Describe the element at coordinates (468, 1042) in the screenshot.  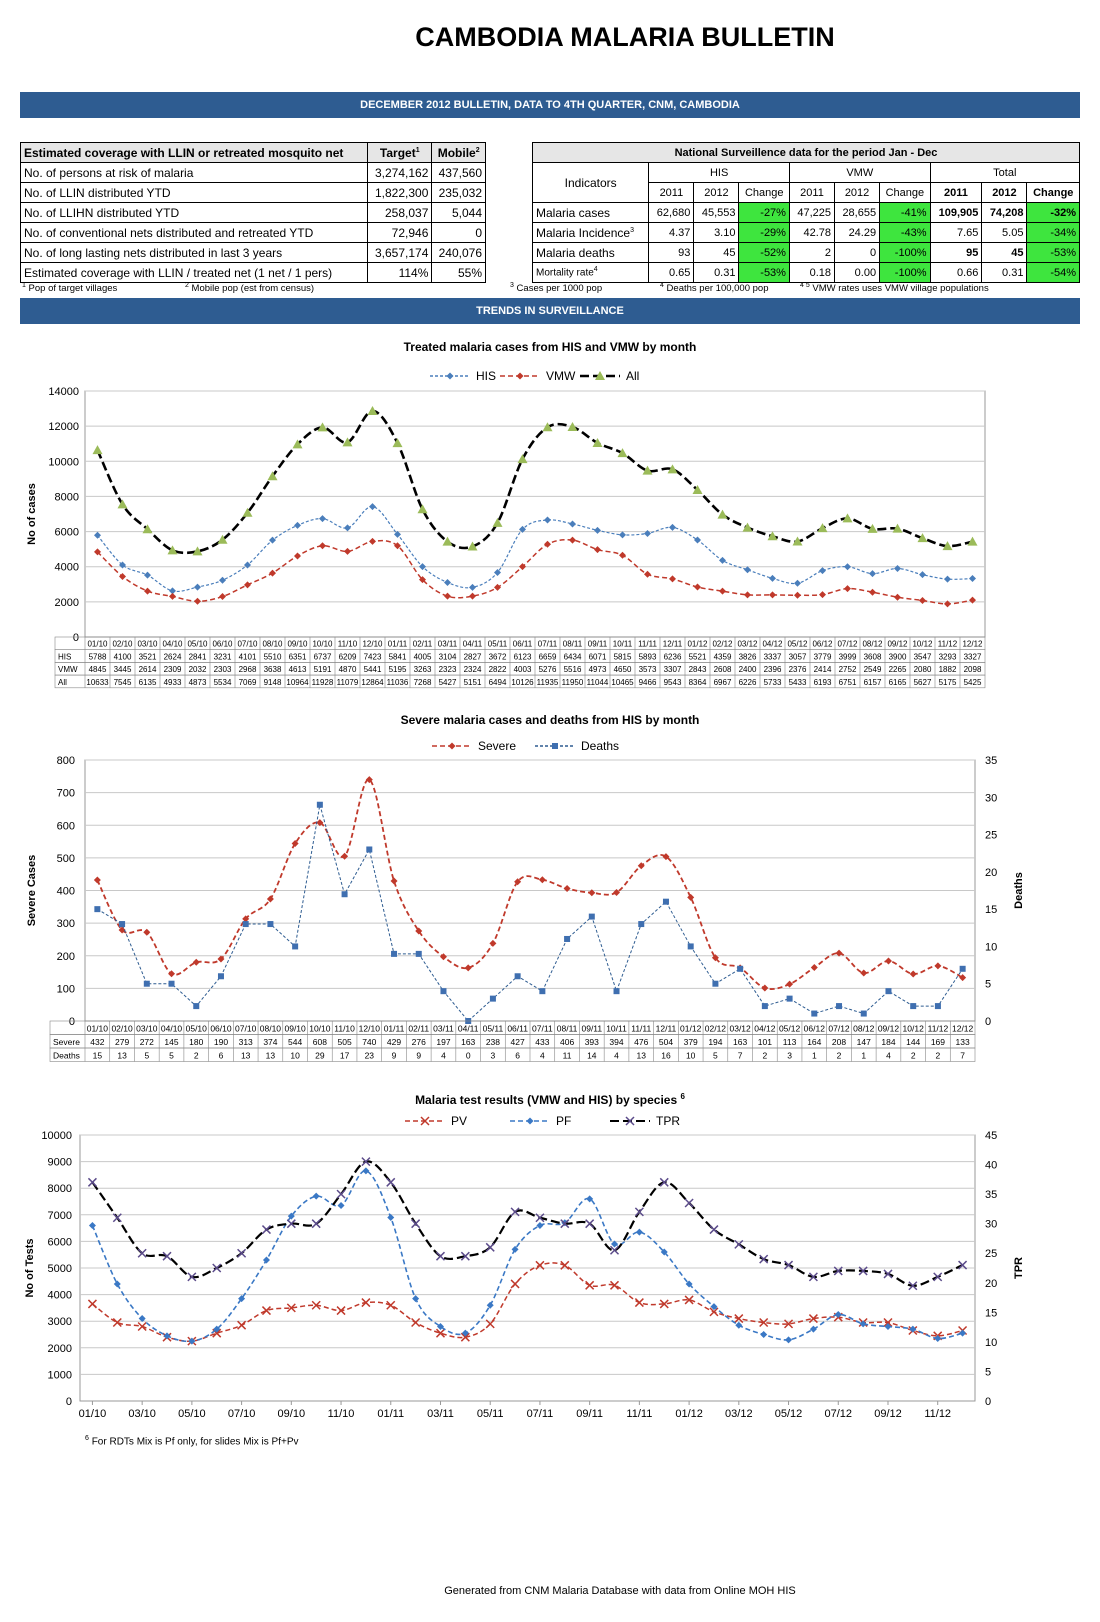
I see `chart2-table-cell: 163` at that location.